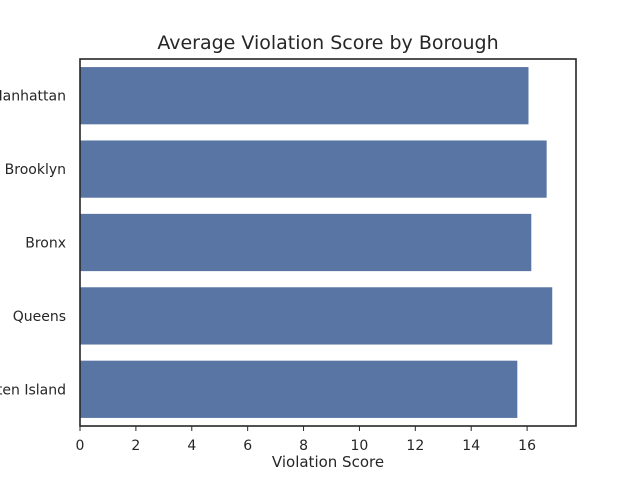 Image resolution: width=640 pixels, height=480 pixels. I want to click on y-tick-label: Brooklyn, so click(35, 170).